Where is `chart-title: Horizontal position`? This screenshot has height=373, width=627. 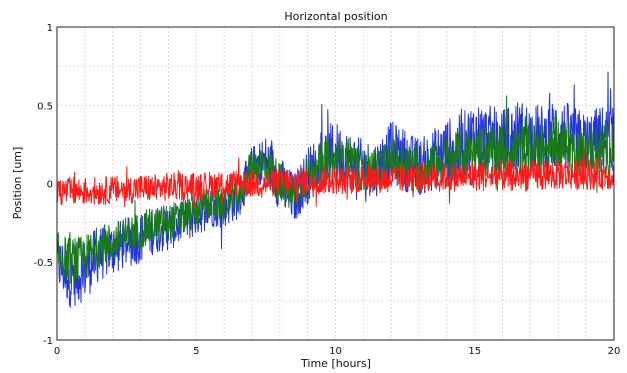 chart-title: Horizontal position is located at coordinates (335, 16).